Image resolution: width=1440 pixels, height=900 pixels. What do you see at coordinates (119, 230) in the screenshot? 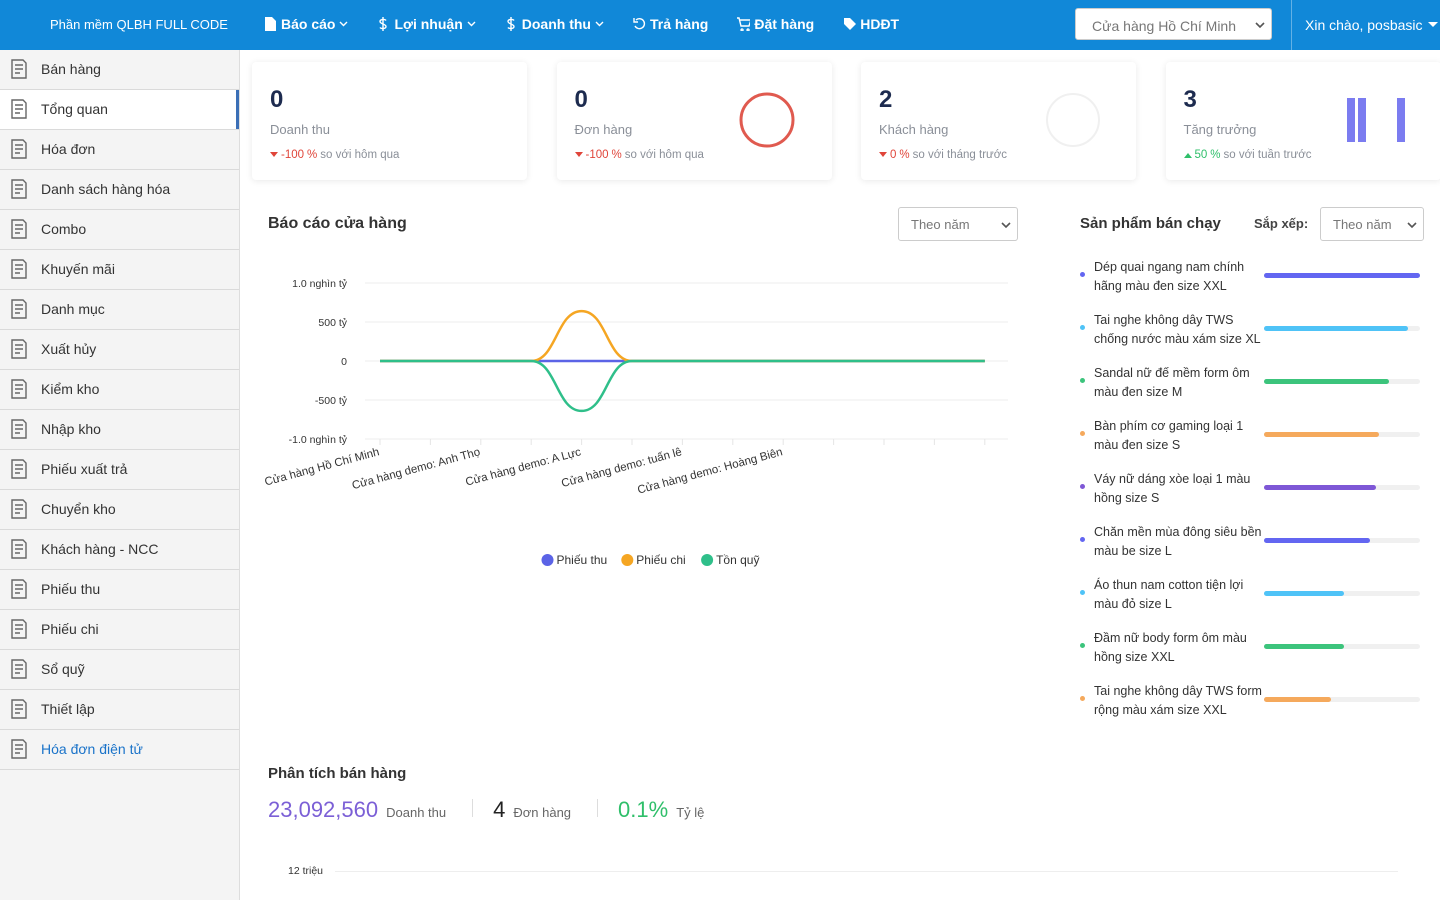
I see `sidebar-item: Combo` at bounding box center [119, 230].